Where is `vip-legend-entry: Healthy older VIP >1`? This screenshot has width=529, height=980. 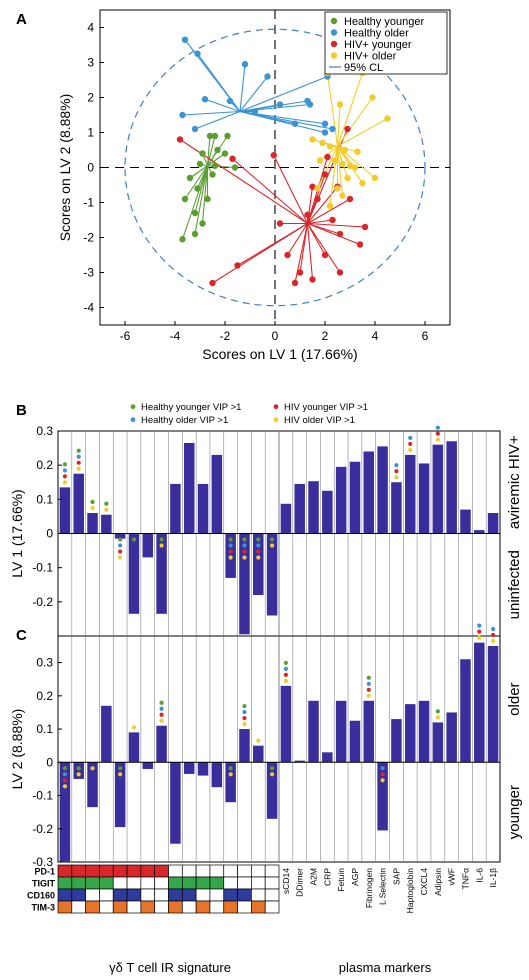 vip-legend-entry: Healthy older VIP >1 is located at coordinates (184, 420).